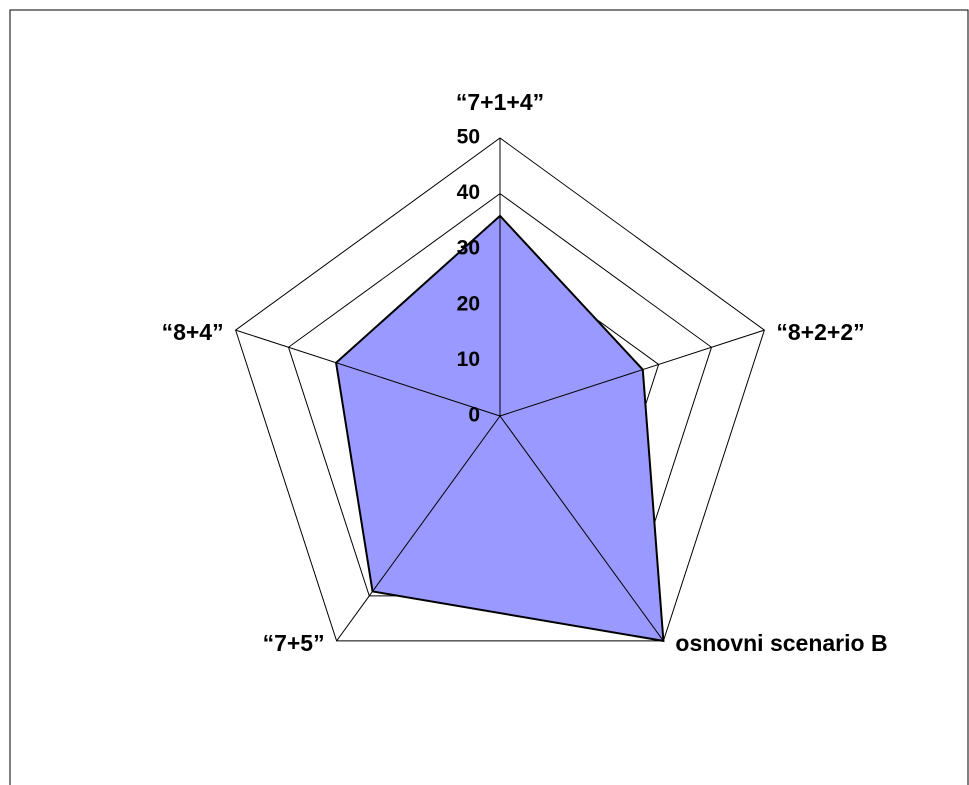 This screenshot has height=785, width=969. Describe the element at coordinates (468, 192) in the screenshot. I see `y-tick-label: 40` at that location.